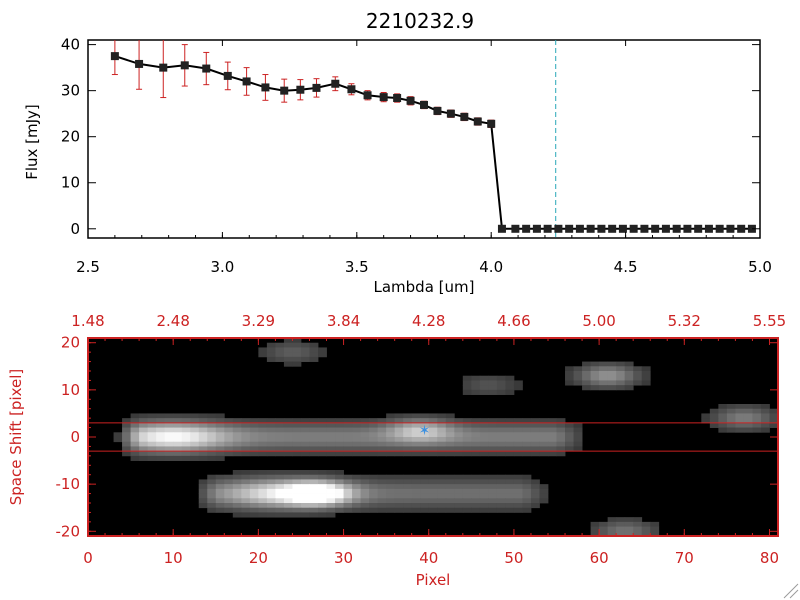  What do you see at coordinates (16, 437) in the screenshot?
I see `image-y-axis-label: Space Shift [pixel]` at bounding box center [16, 437].